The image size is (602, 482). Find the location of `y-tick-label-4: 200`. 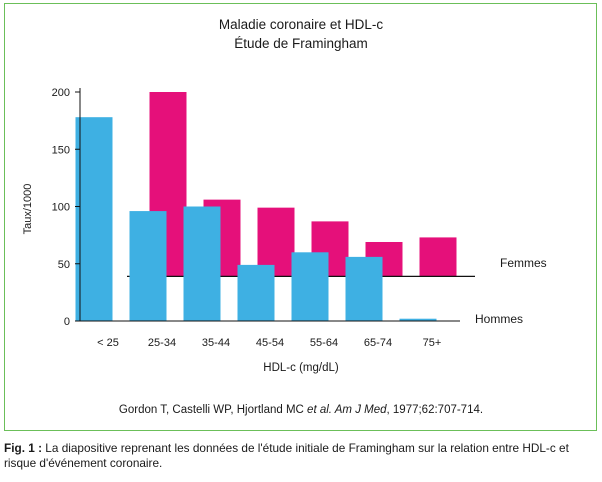

y-tick-label-4: 200 is located at coordinates (61, 93).